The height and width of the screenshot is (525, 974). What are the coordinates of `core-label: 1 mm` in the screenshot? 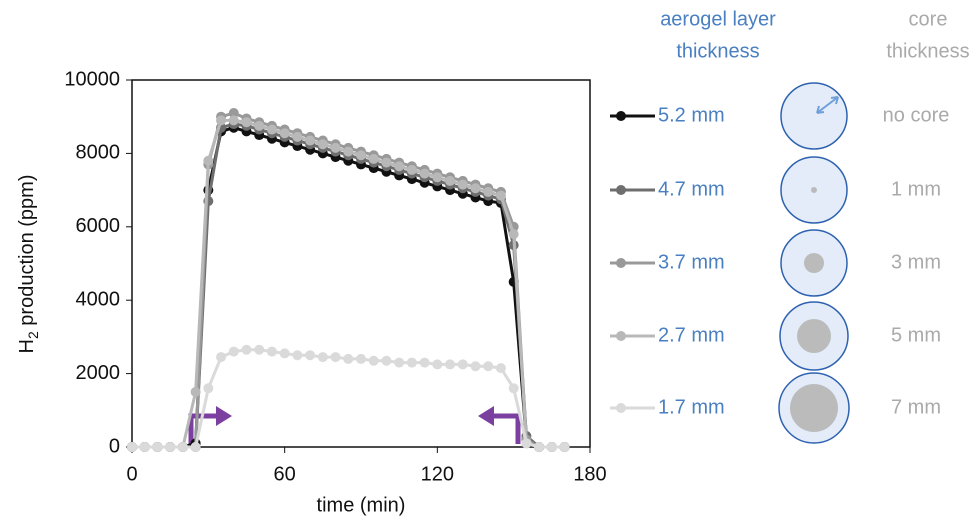 It's located at (916, 189).